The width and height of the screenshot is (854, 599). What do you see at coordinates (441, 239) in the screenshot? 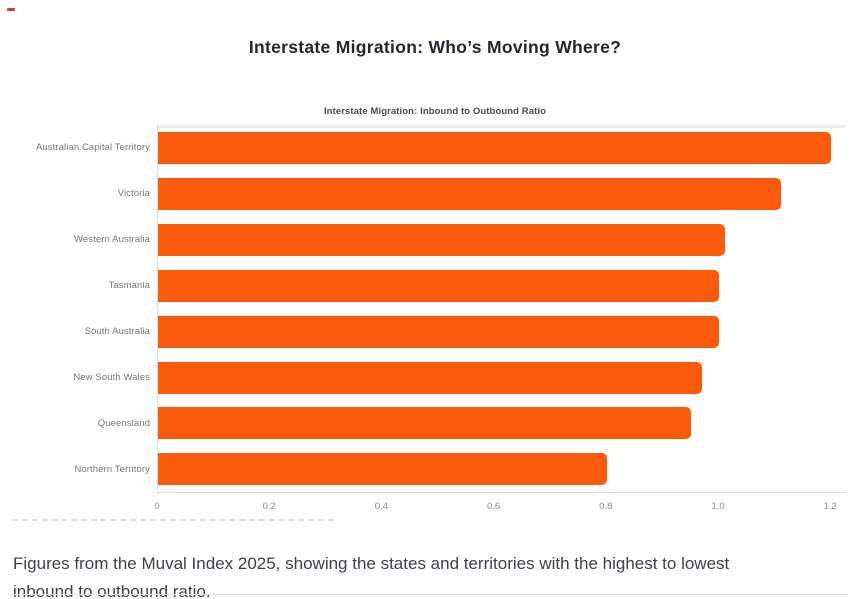
I see `bar-western-australia` at bounding box center [441, 239].